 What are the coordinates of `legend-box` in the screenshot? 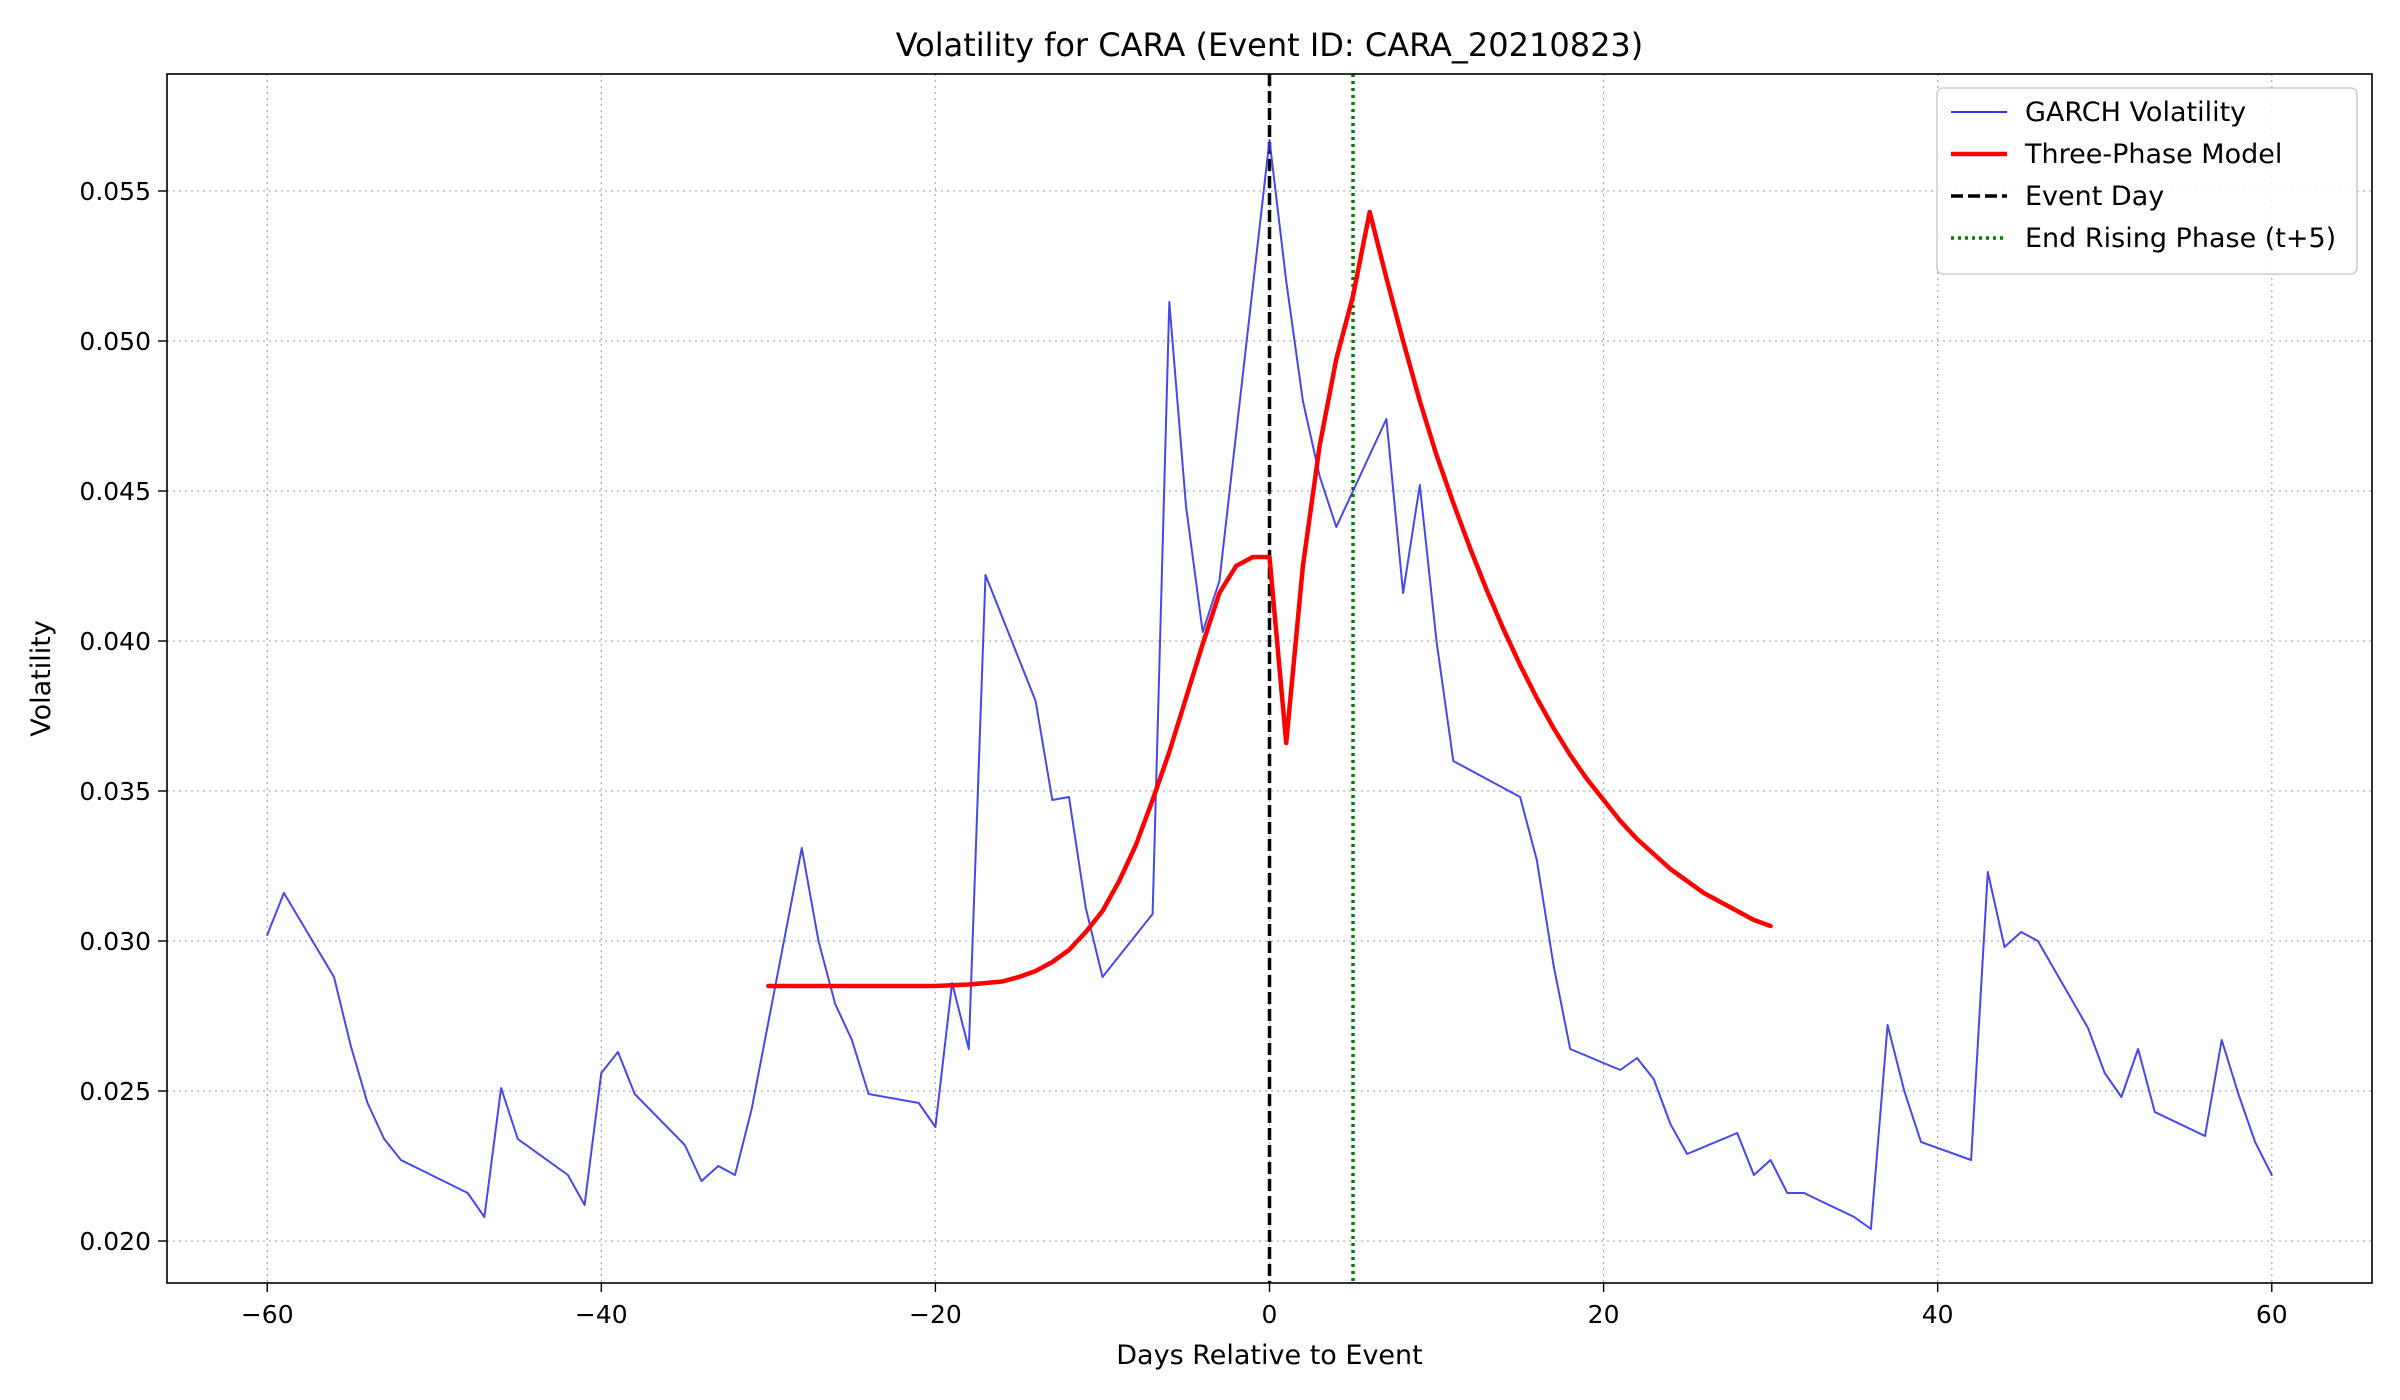 It's located at (2147, 181).